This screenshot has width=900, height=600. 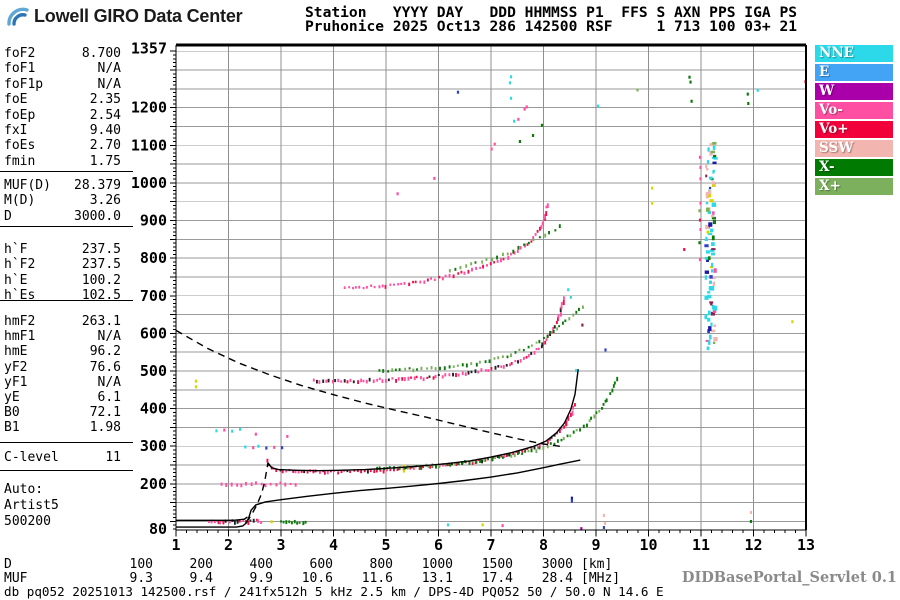 I want to click on logo-text: Lowell GIRO Data Center, so click(x=138, y=15).